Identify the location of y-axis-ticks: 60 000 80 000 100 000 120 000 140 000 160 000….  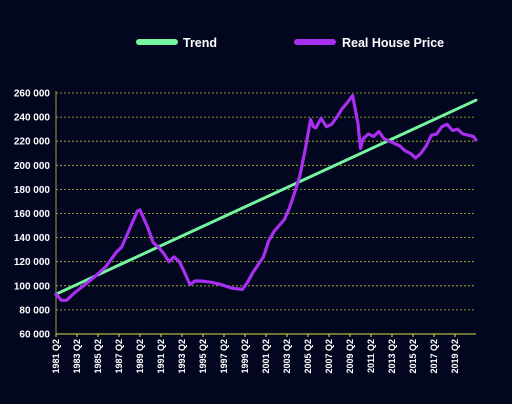
(32, 215).